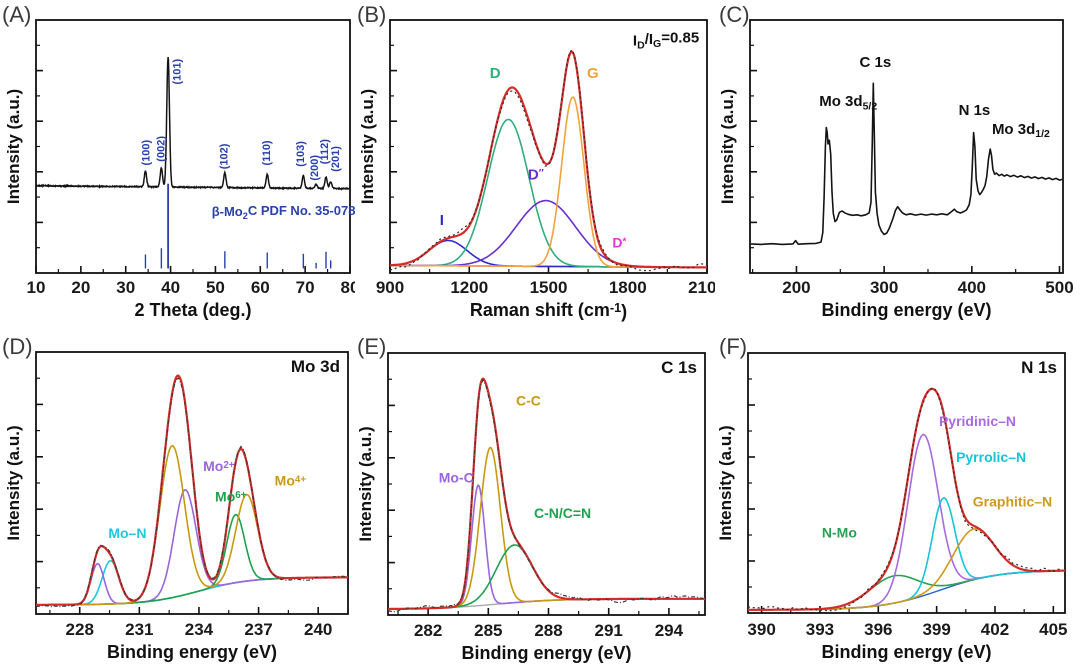 The image size is (1080, 664). What do you see at coordinates (325, 151) in the screenshot?
I see `hkl-label: (112)` at bounding box center [325, 151].